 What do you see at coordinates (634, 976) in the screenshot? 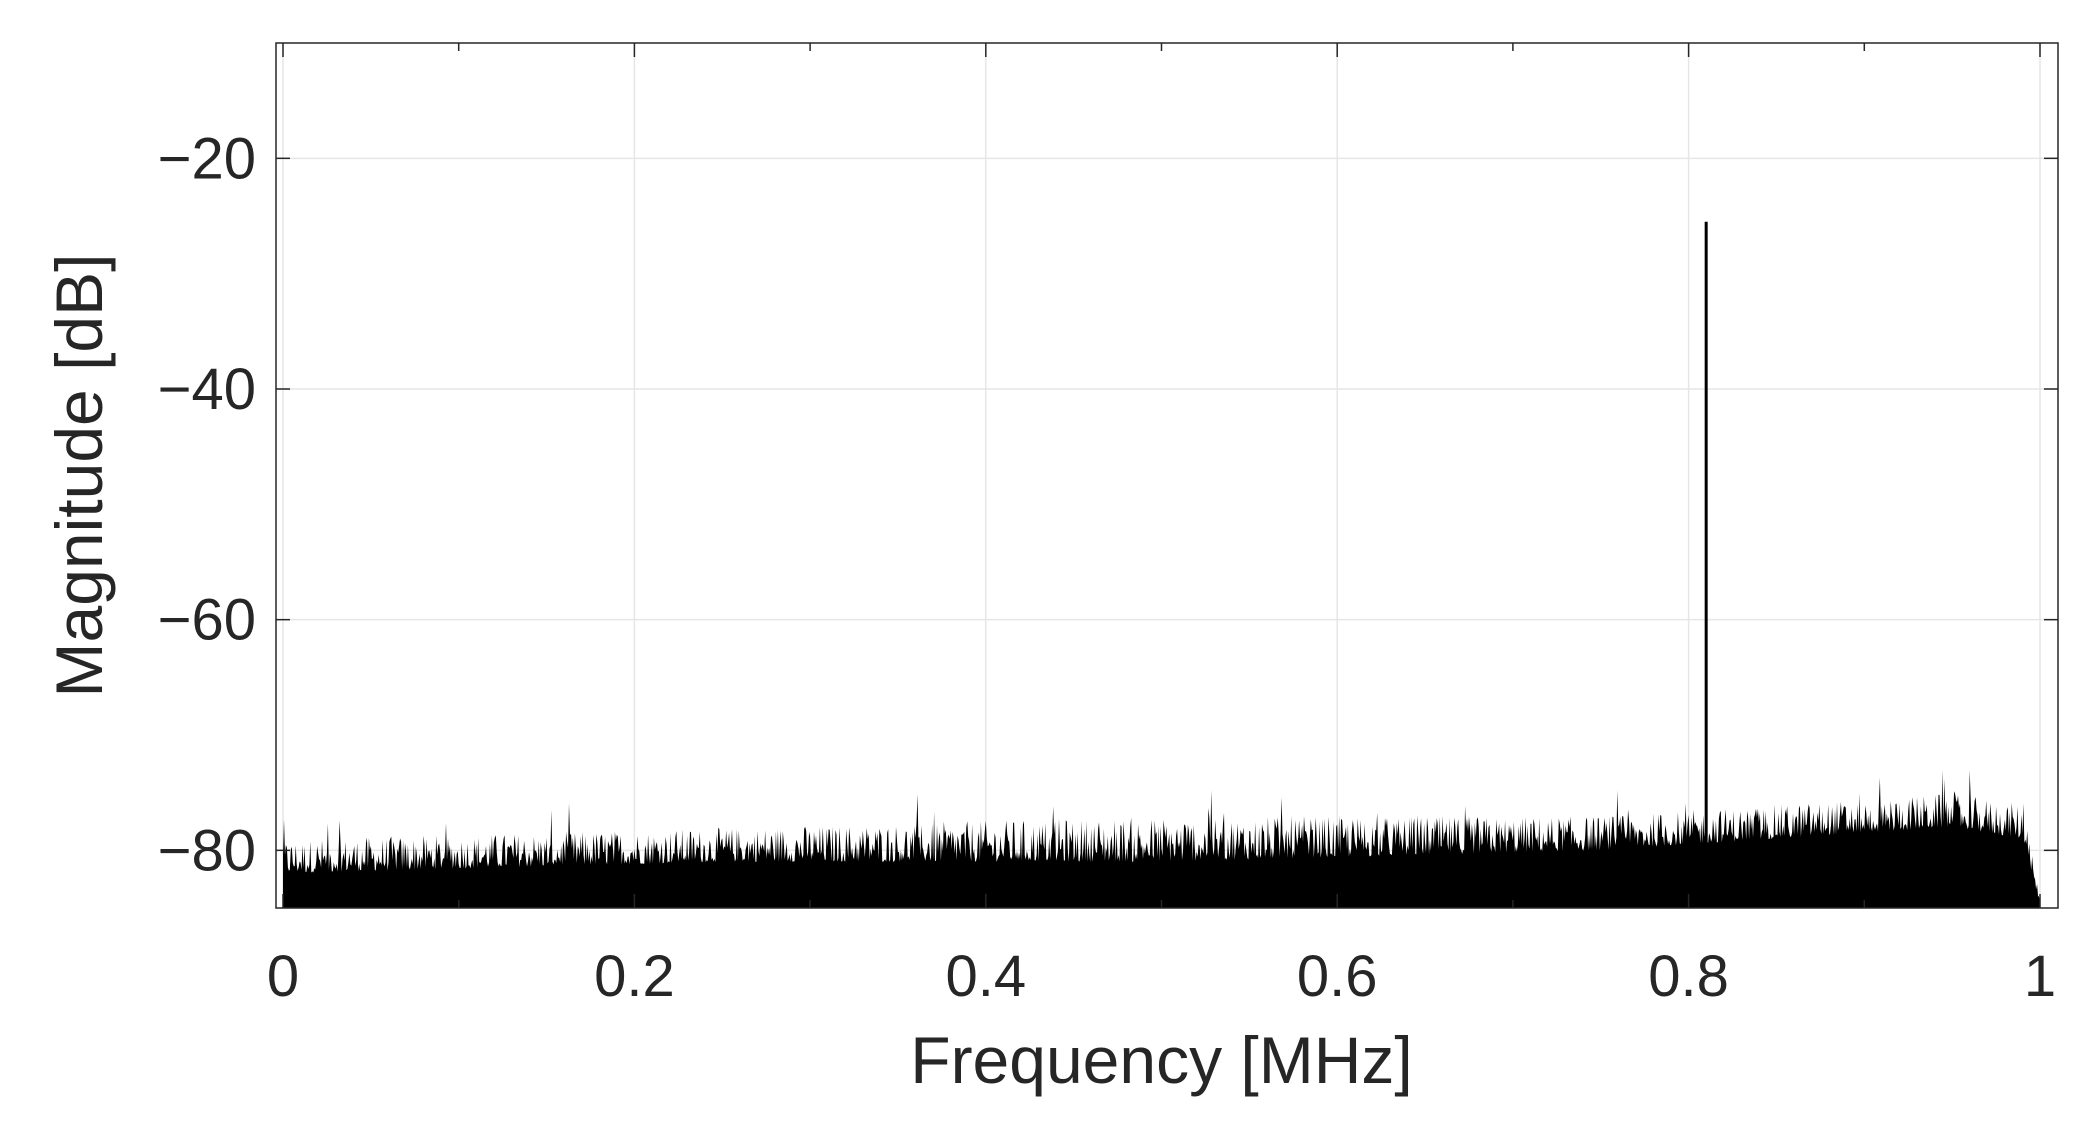
I see `x-tick-label: 0.2` at bounding box center [634, 976].